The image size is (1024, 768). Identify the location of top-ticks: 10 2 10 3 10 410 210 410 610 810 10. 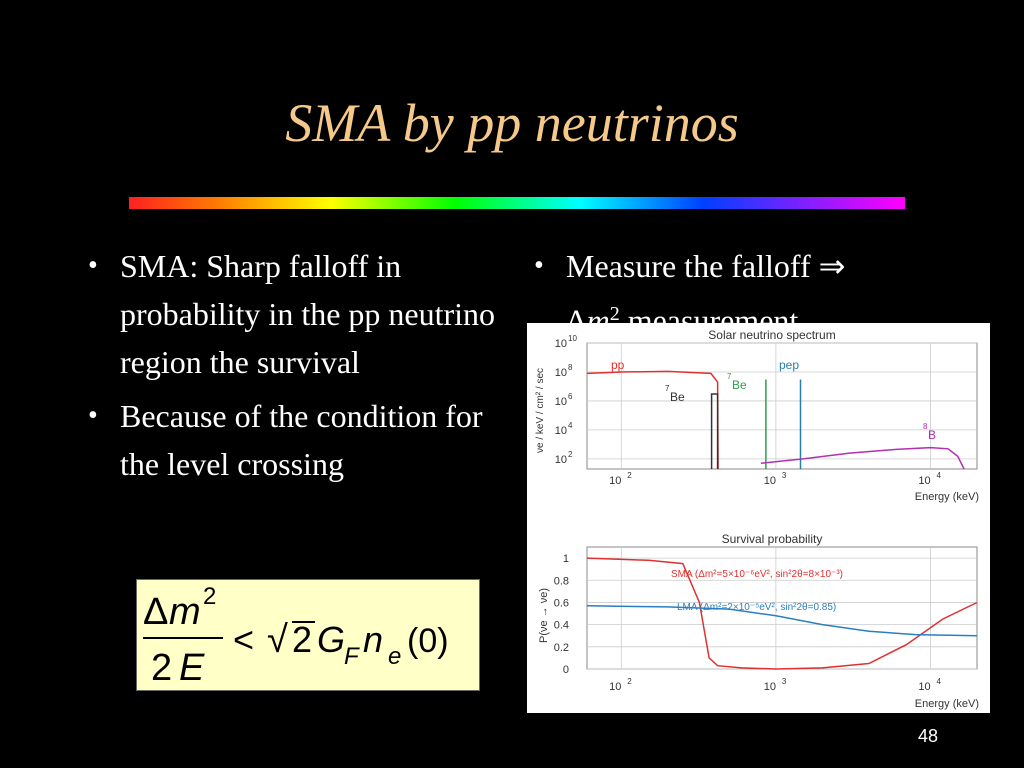
(748, 410).